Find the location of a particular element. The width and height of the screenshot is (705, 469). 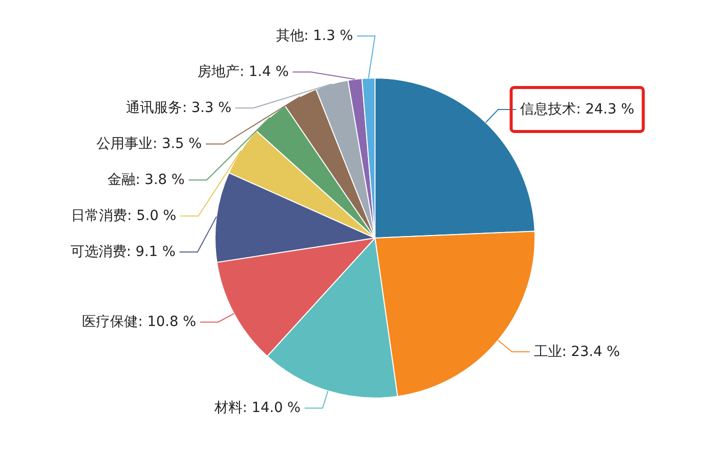

slice-label: 医疗保健: 10.8 % is located at coordinates (139, 322).